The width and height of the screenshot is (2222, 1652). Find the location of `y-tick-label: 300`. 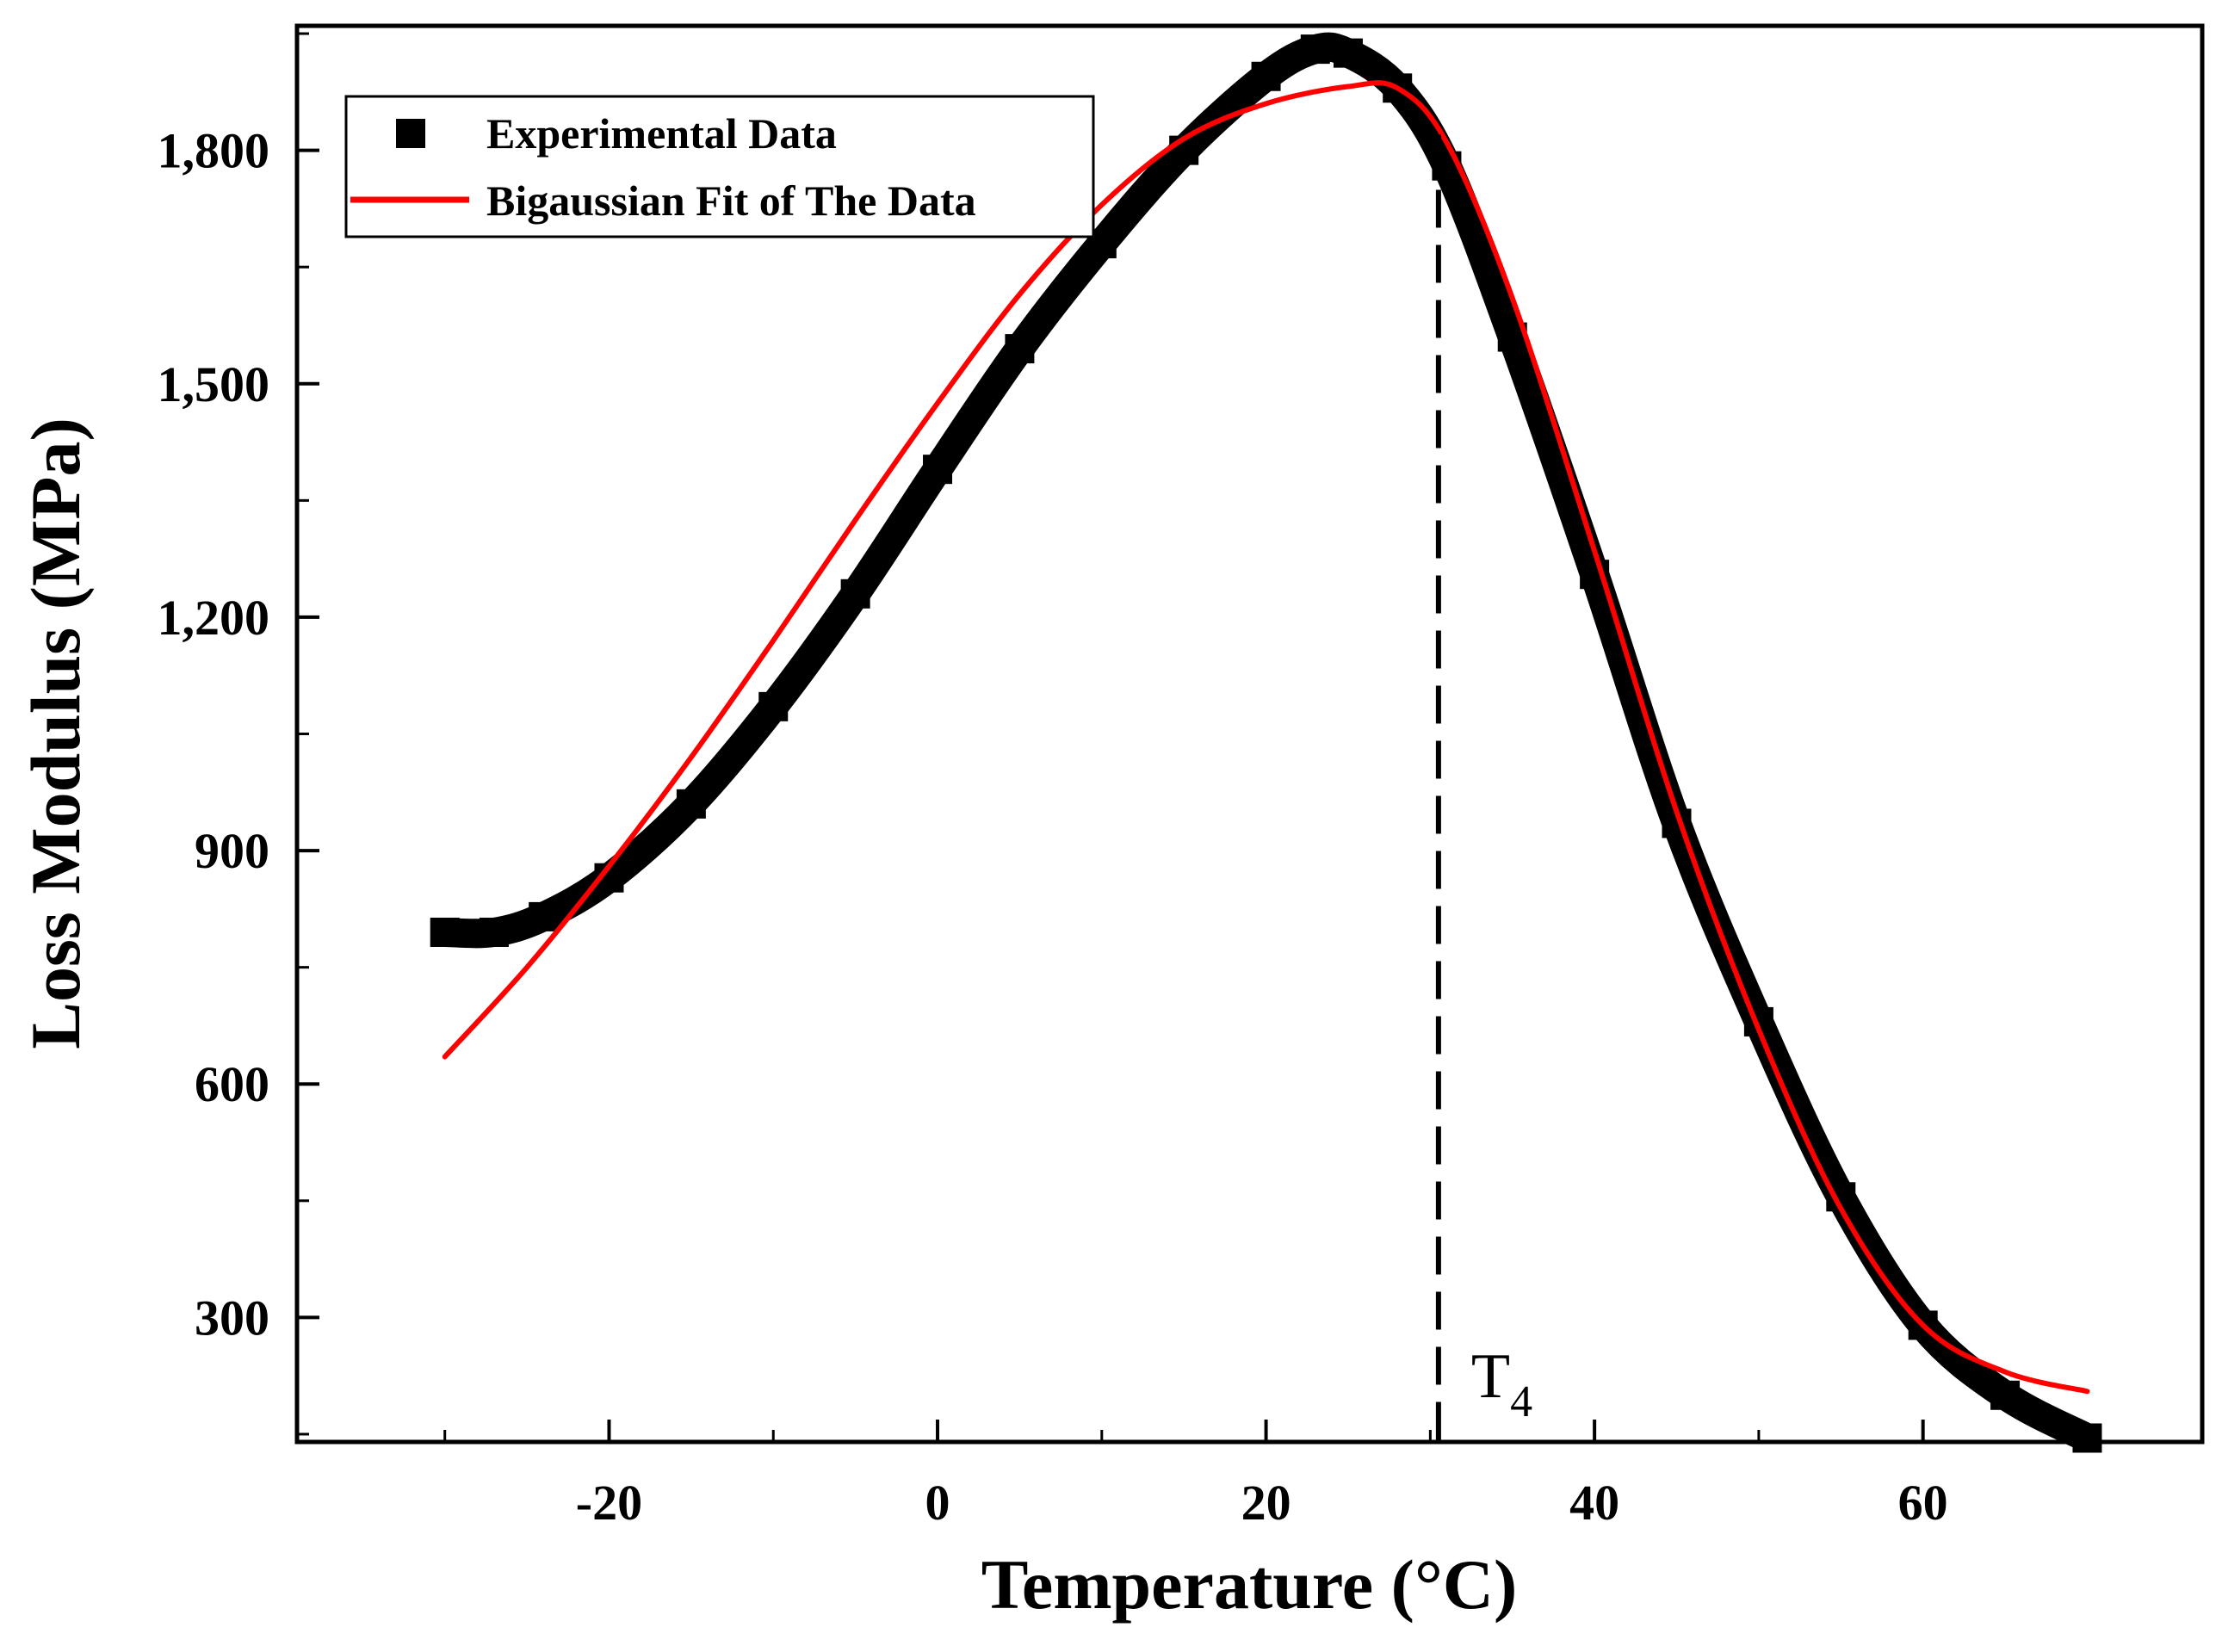

y-tick-label: 300 is located at coordinates (232, 1318).